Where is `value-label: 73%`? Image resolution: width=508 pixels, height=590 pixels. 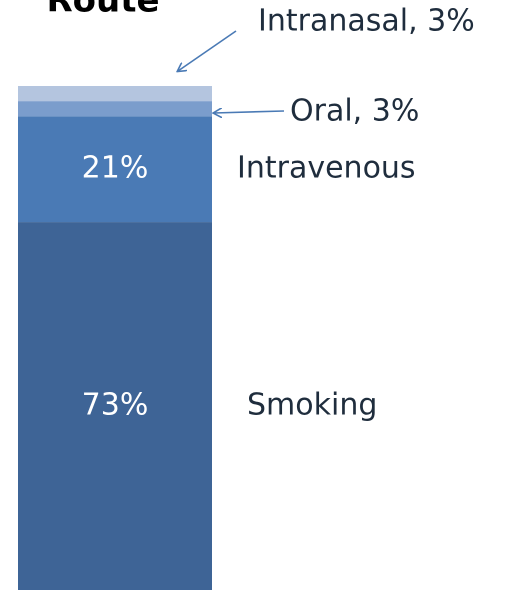
value-label: 73% is located at coordinates (115, 405).